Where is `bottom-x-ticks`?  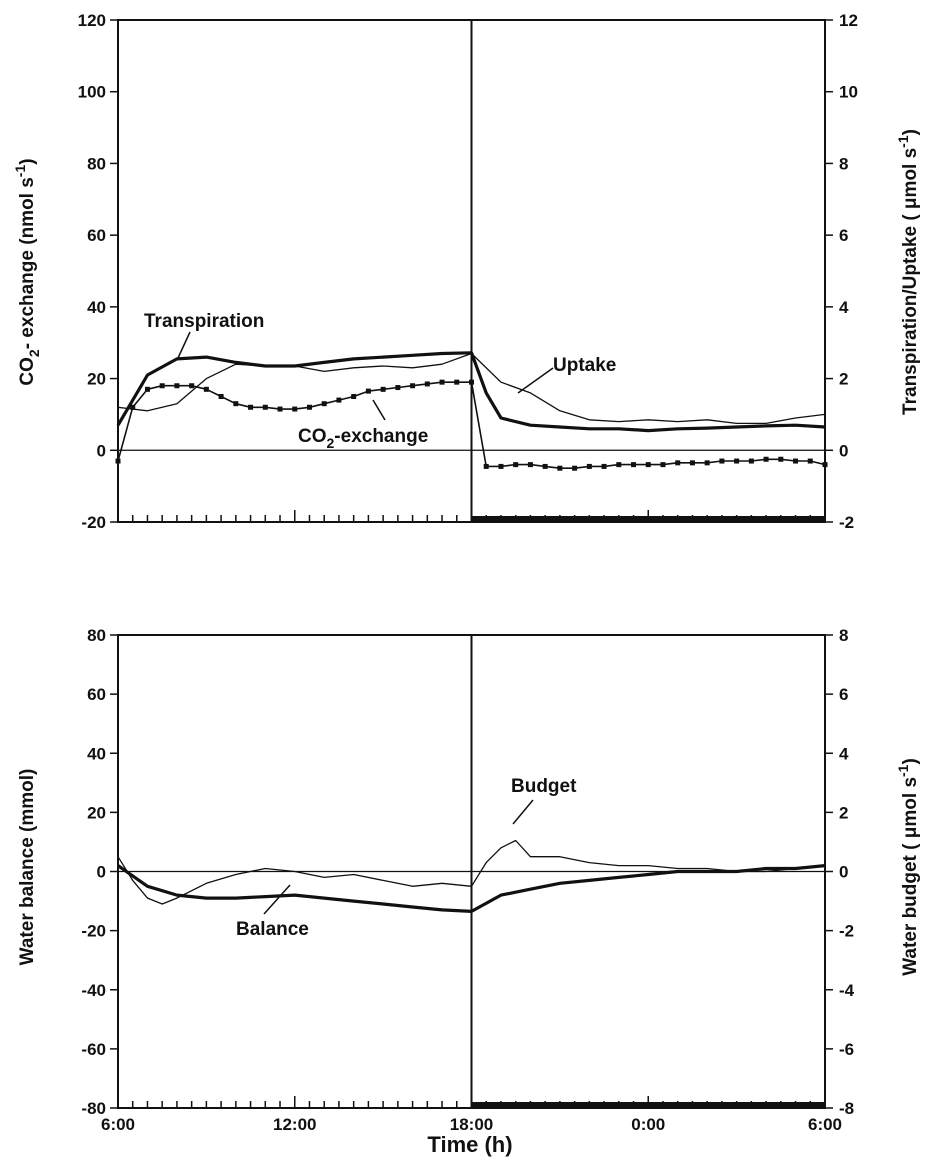 bottom-x-ticks is located at coordinates (471, 1102).